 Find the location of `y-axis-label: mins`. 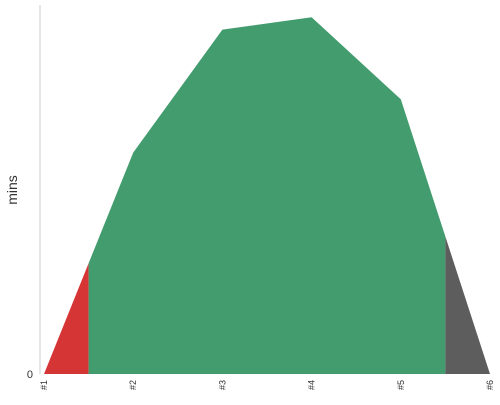

y-axis-label: mins is located at coordinates (12, 190).